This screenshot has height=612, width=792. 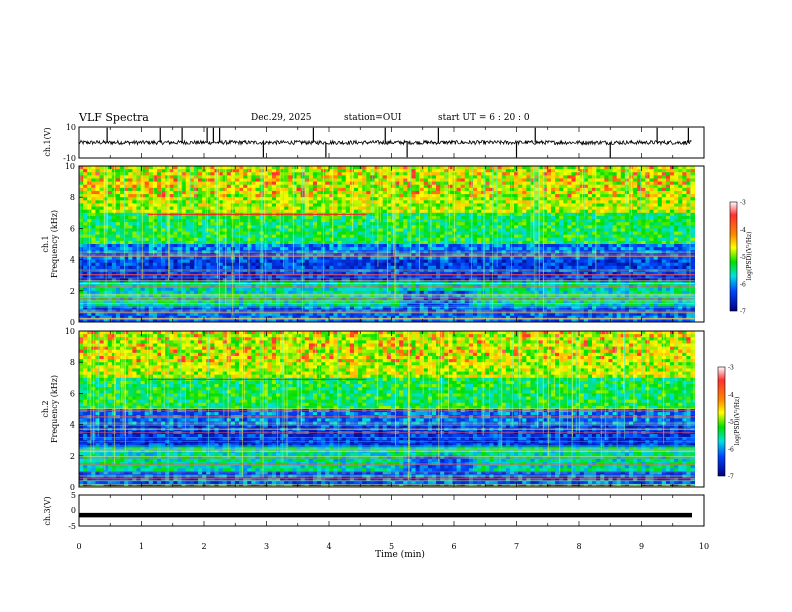 I want to click on ch3-ylabel: ch.3(V), so click(x=47, y=510).